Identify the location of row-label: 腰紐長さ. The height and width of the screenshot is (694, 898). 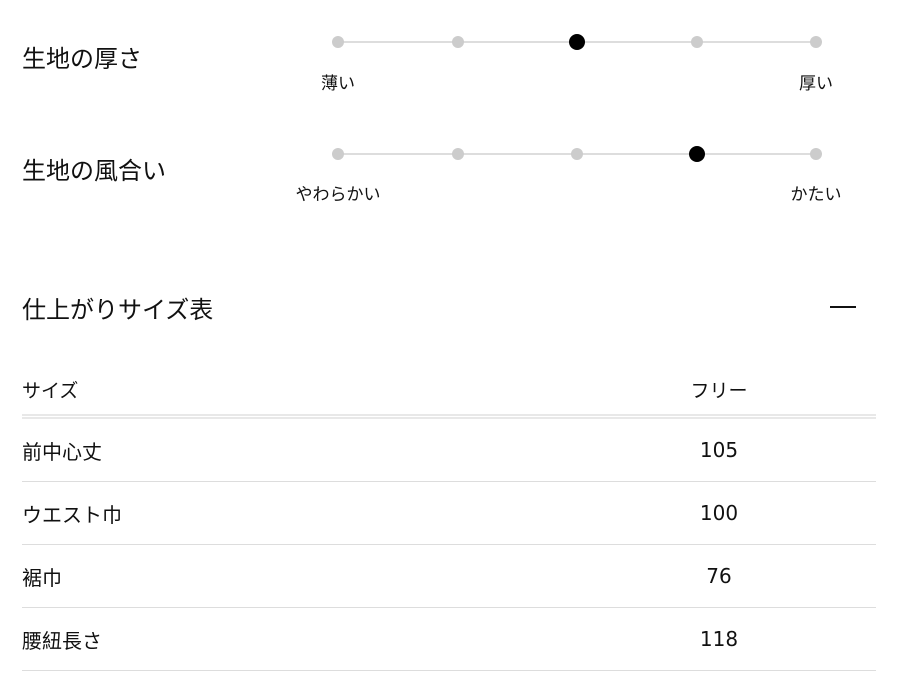
(292, 639).